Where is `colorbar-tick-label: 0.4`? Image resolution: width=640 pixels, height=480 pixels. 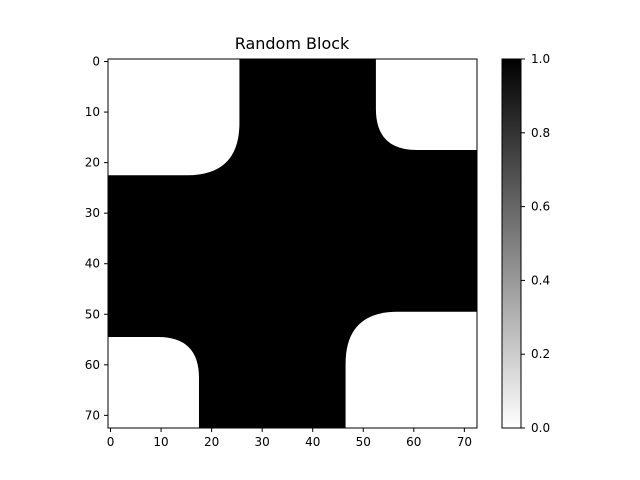
colorbar-tick-label: 0.4 is located at coordinates (540, 280).